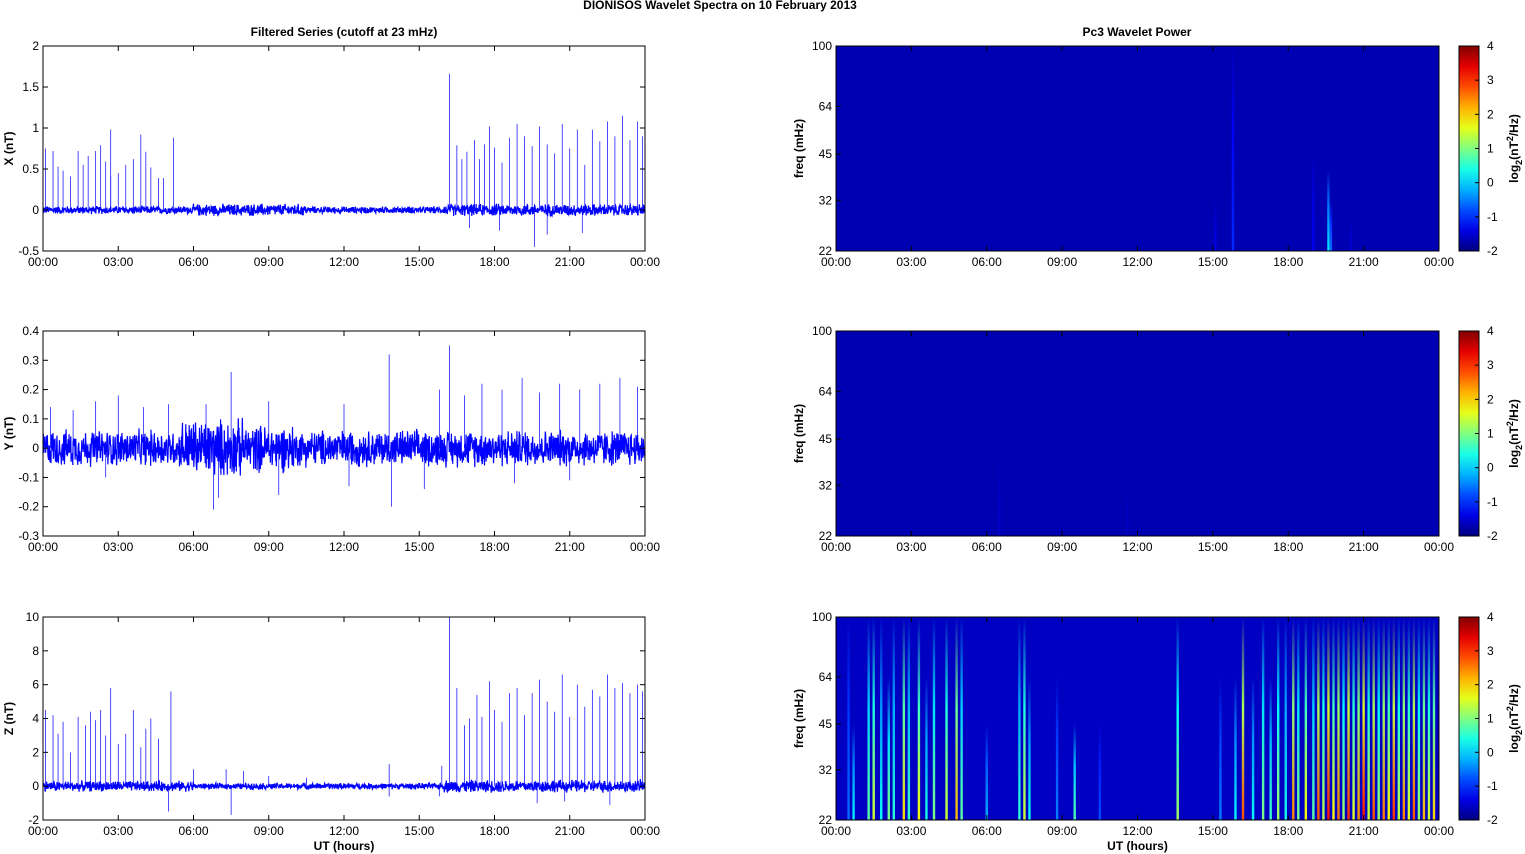 Image resolution: width=1525 pixels, height=854 pixels. I want to click on y-tick-label: -0.3, so click(28, 536).